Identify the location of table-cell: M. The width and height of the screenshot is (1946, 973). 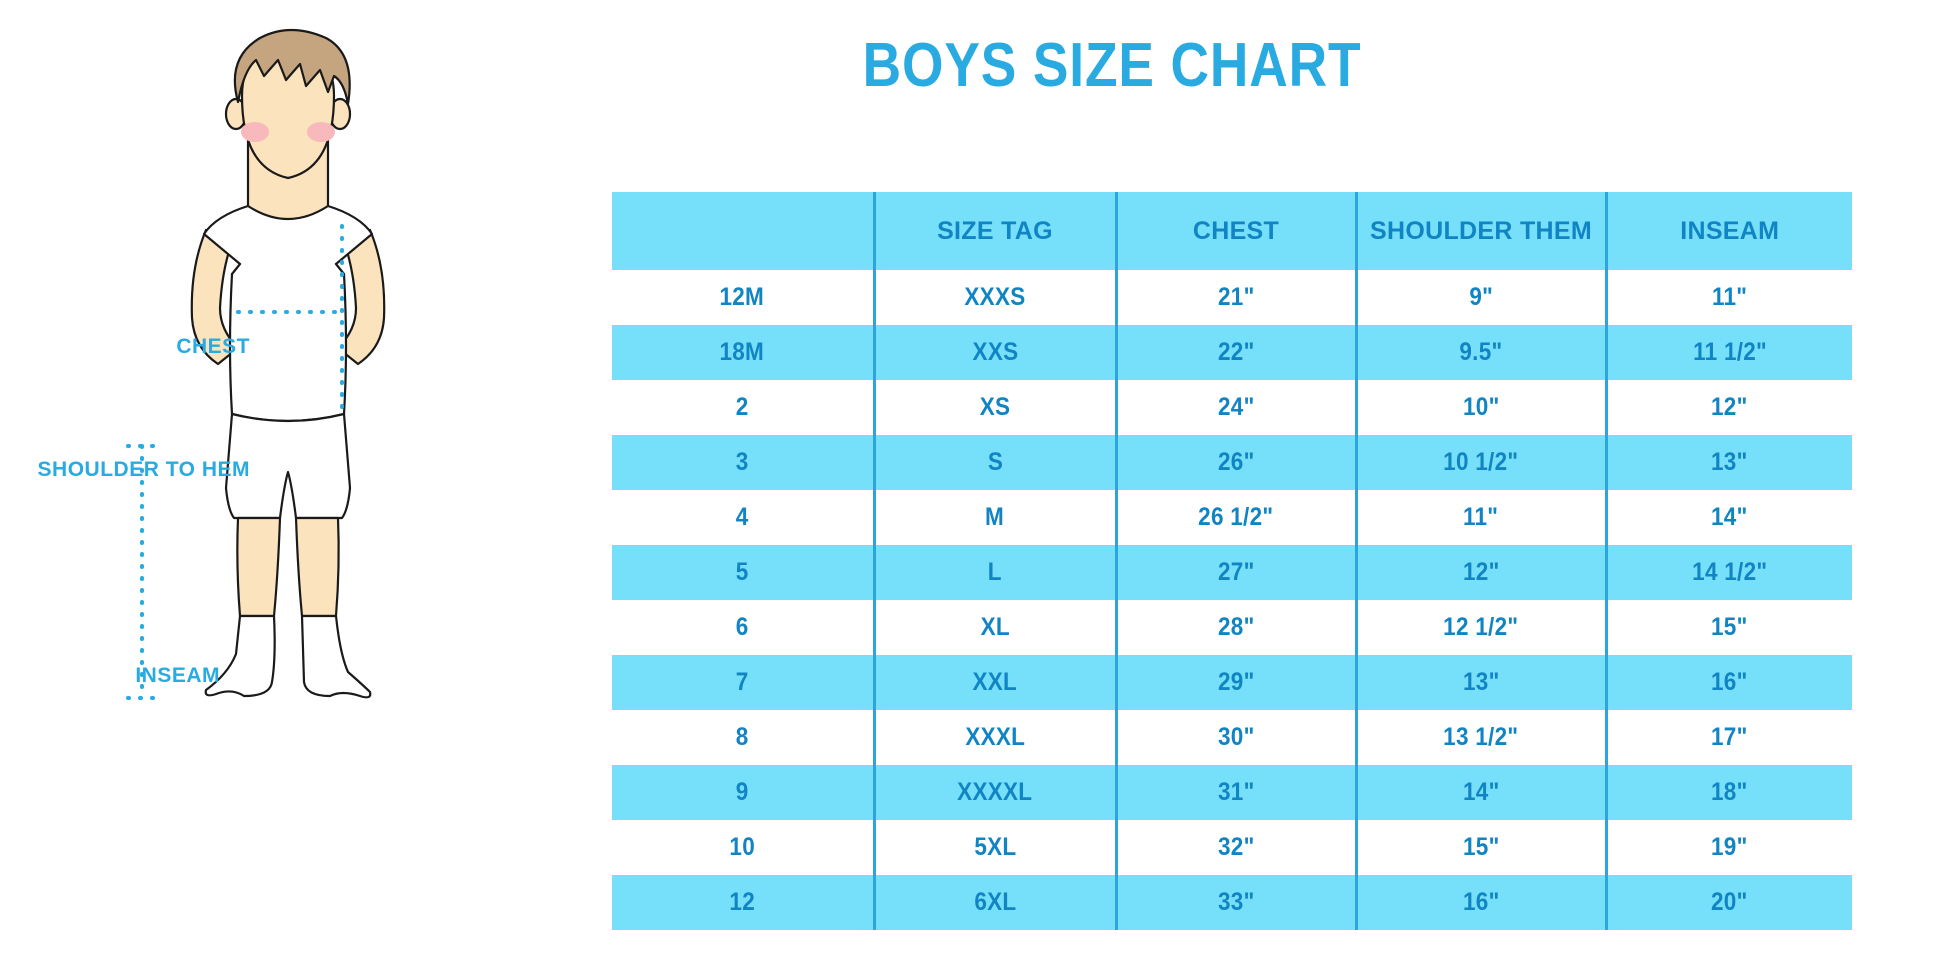
(996, 517).